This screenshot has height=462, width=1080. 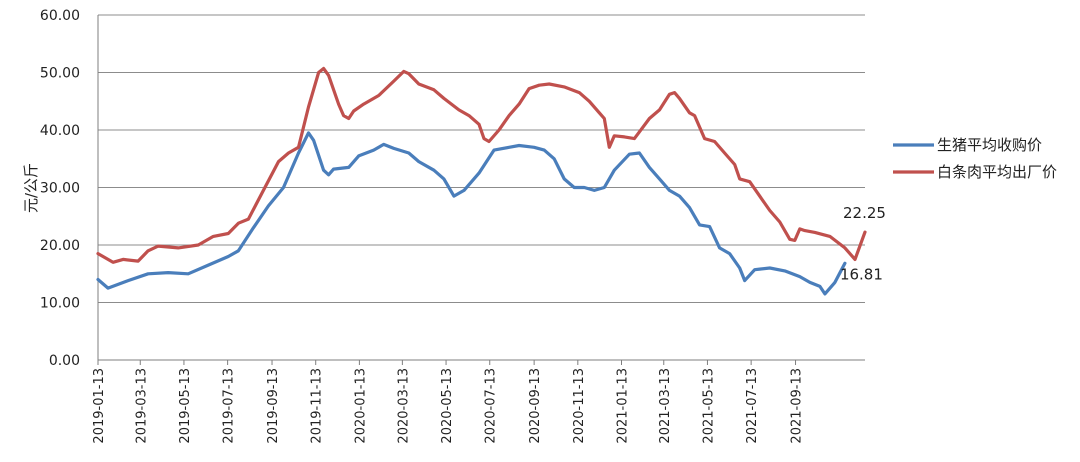 I want to click on y-tick-label: 10.00, so click(x=60, y=304).